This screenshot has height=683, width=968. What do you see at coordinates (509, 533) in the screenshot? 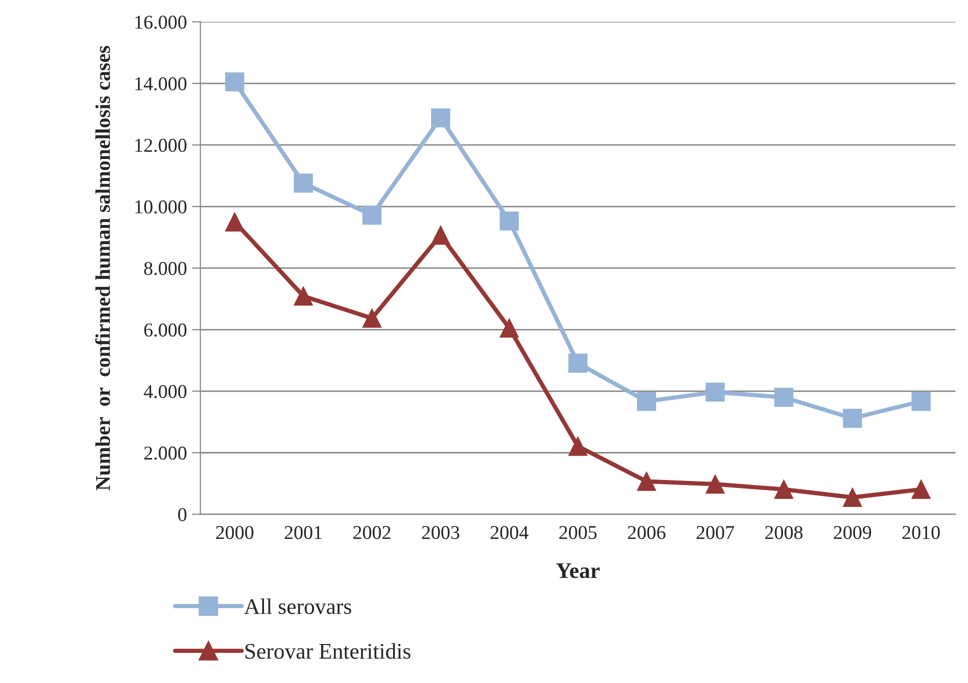
I see `x-tick-label: 2004` at bounding box center [509, 533].